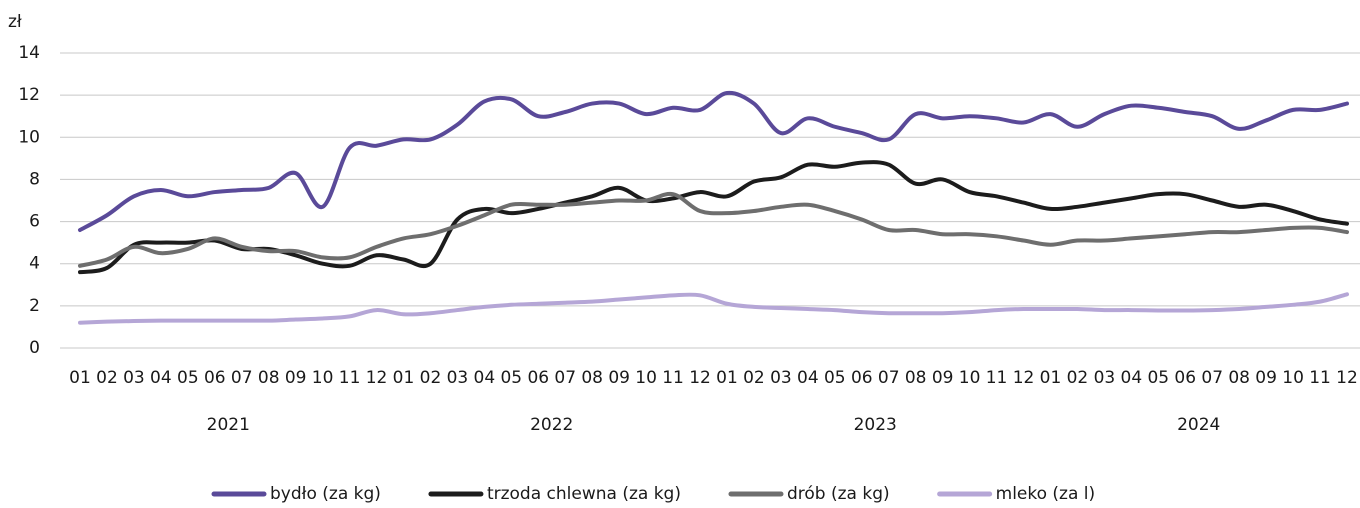  What do you see at coordinates (29, 137) in the screenshot?
I see `y-tick-label: 10` at bounding box center [29, 137].